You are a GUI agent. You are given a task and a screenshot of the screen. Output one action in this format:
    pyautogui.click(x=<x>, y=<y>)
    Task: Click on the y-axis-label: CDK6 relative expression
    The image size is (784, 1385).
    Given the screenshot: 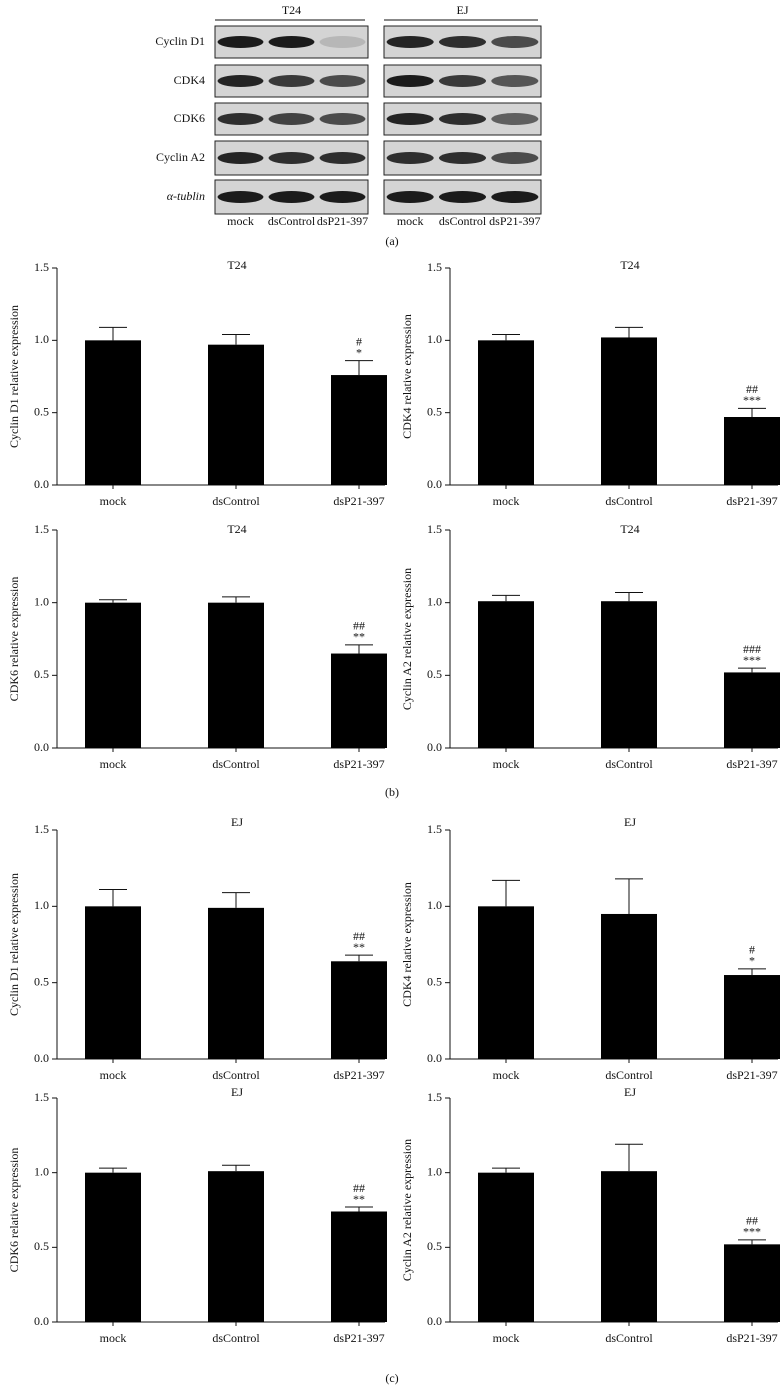 What is the action you would take?
    pyautogui.click(x=14, y=1210)
    